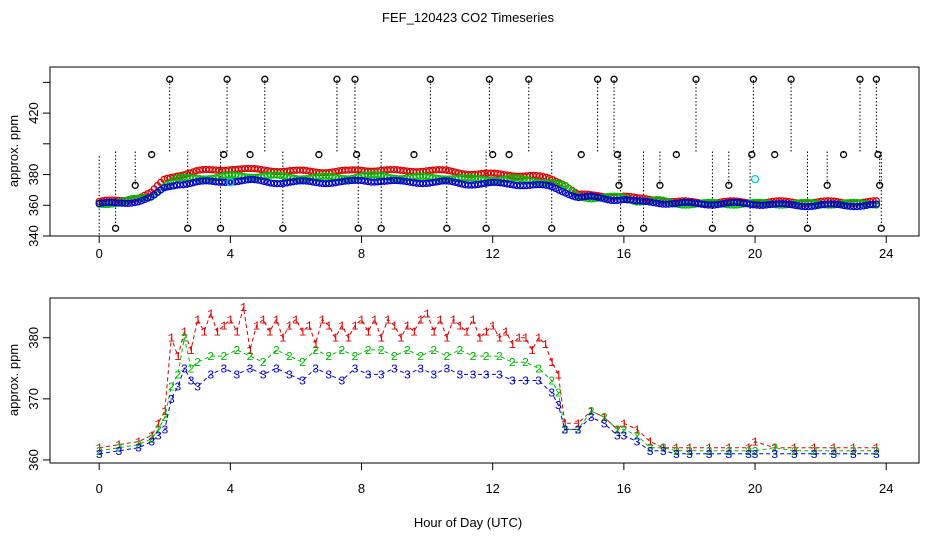  Describe the element at coordinates (755, 488) in the screenshot. I see `bottom-x-tick-label: 20` at that location.